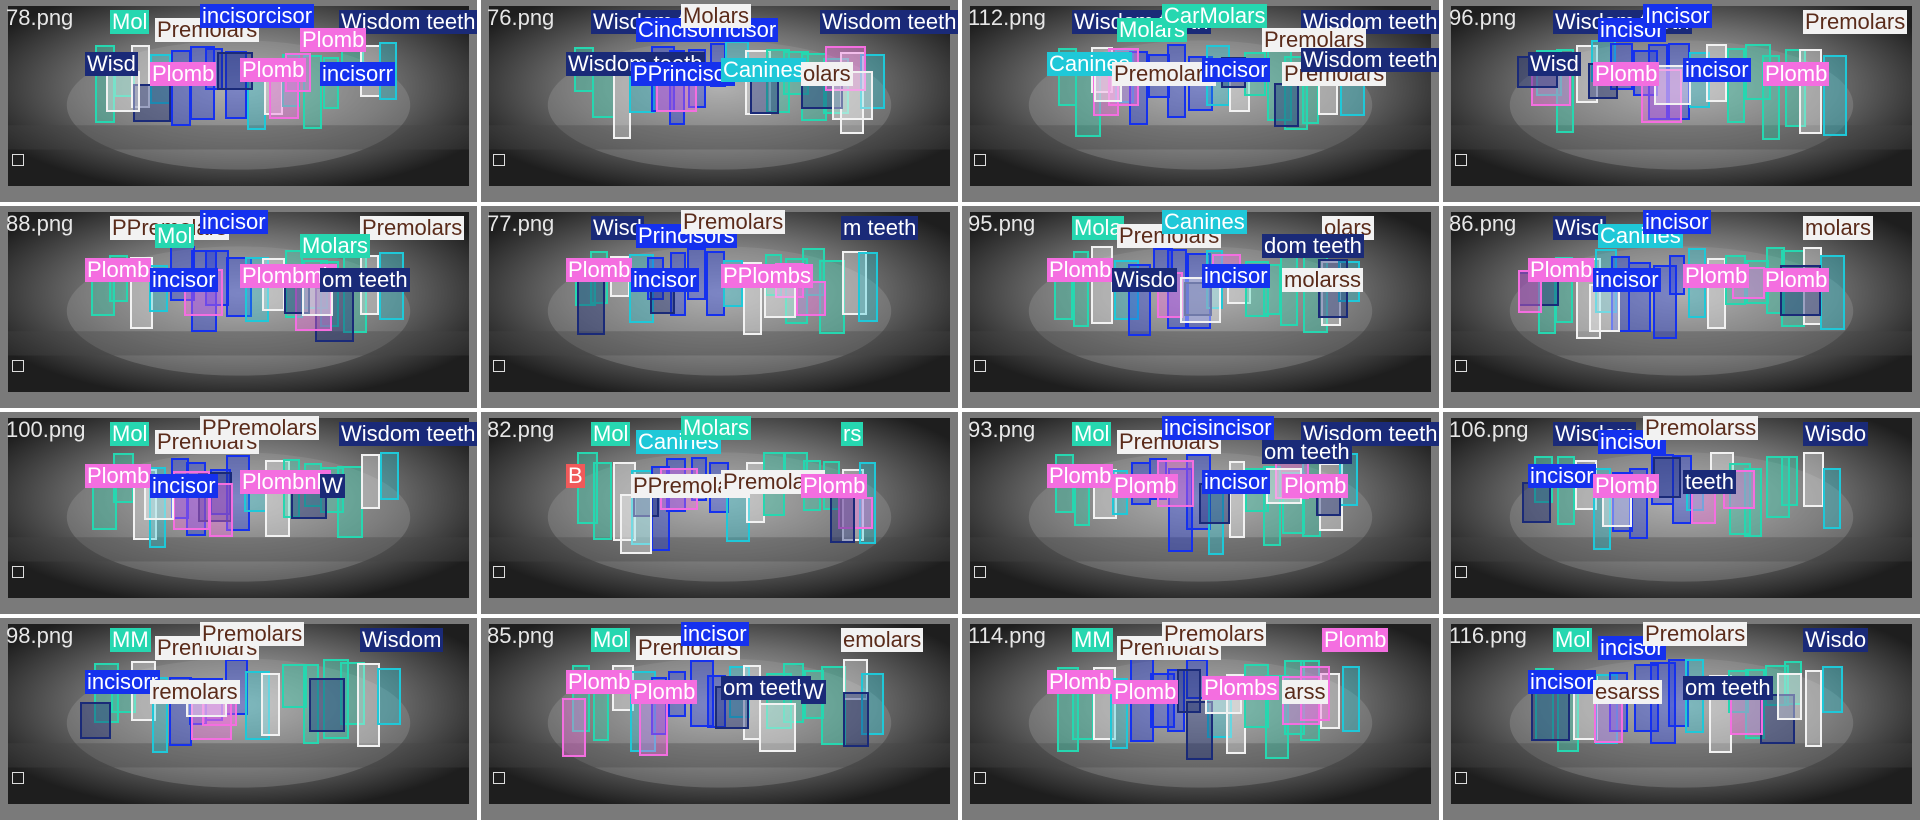 The height and width of the screenshot is (824, 1920). What do you see at coordinates (1002, 223) in the screenshot?
I see `image-filename: 95.png` at bounding box center [1002, 223].